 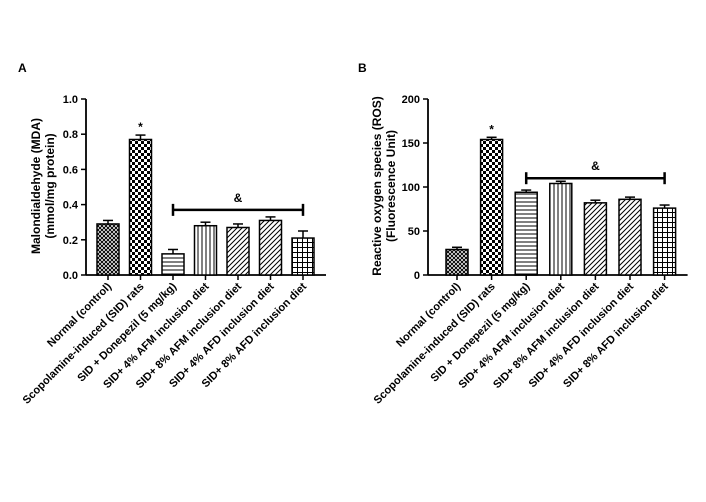 I want to click on panel-a-significance-star: *, so click(x=140, y=127).